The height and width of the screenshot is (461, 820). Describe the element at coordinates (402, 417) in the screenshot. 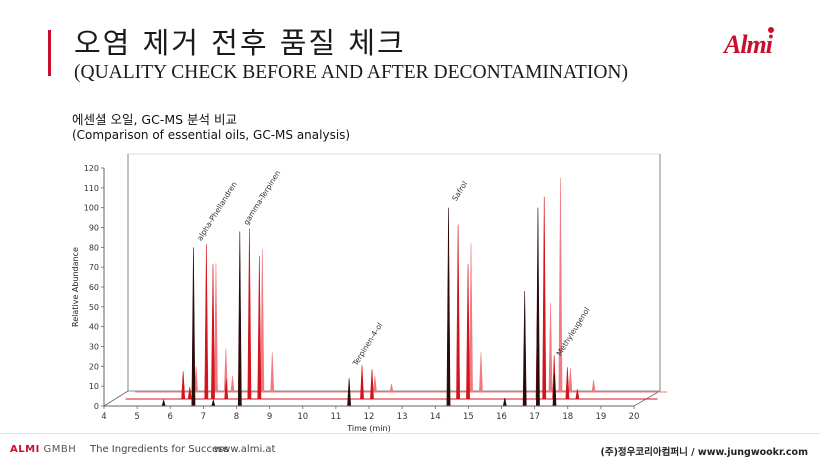

I see `x-tick-label-9: 13` at that location.